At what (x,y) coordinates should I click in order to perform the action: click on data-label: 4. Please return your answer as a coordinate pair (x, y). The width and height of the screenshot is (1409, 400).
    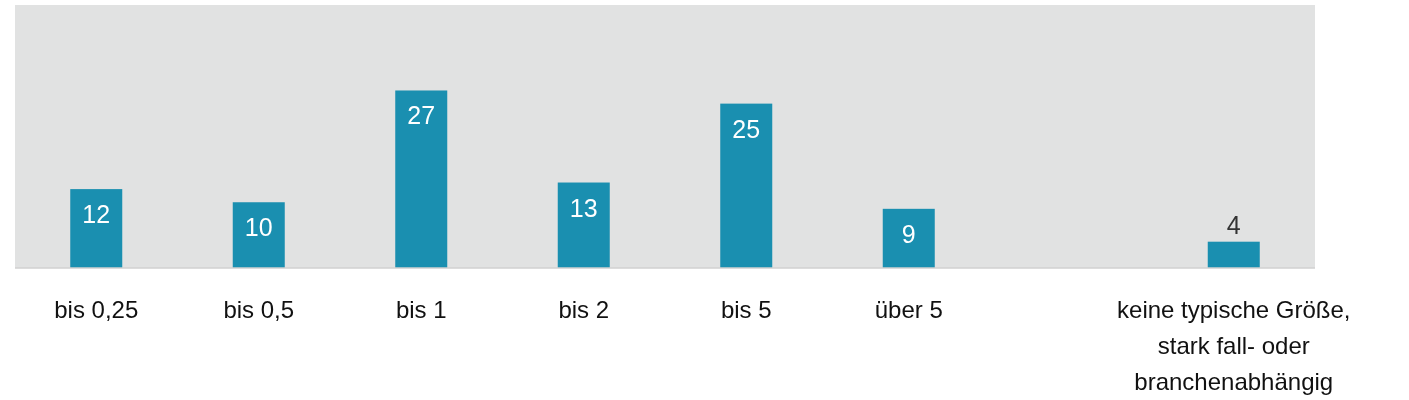
    Looking at the image, I should click on (1233, 224).